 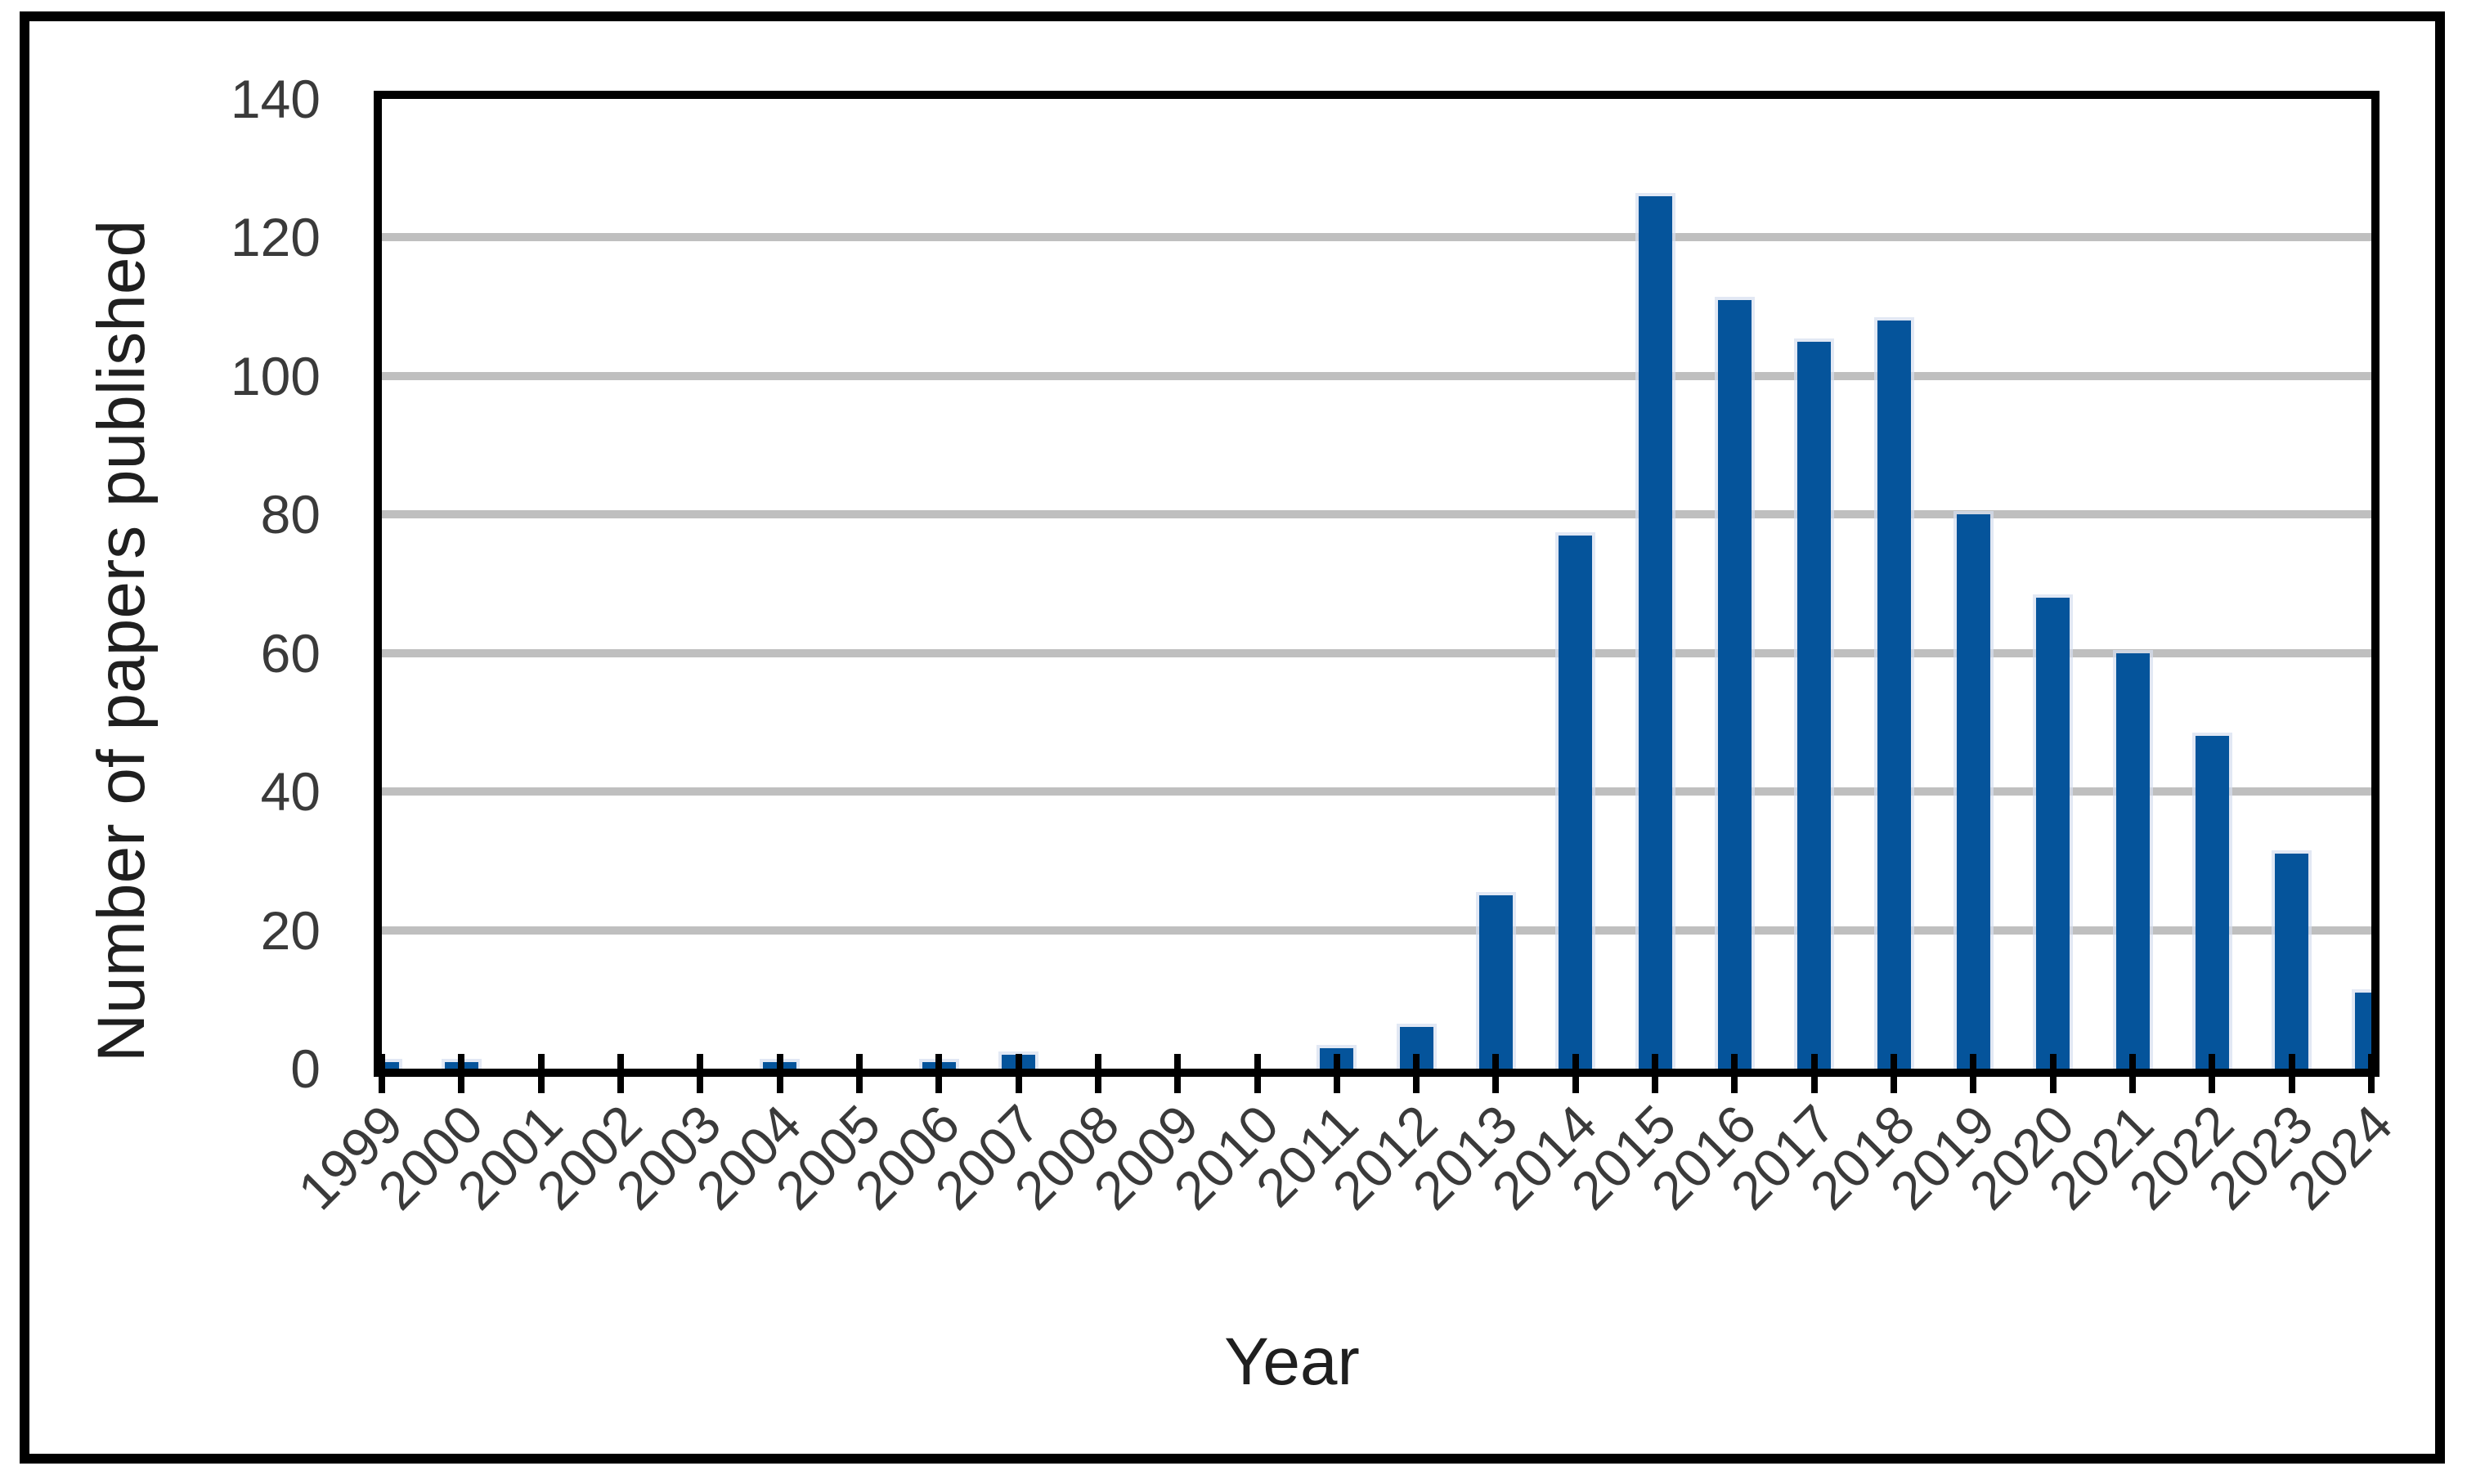 What do you see at coordinates (1178, 1073) in the screenshot?
I see `x-tick-2009` at bounding box center [1178, 1073].